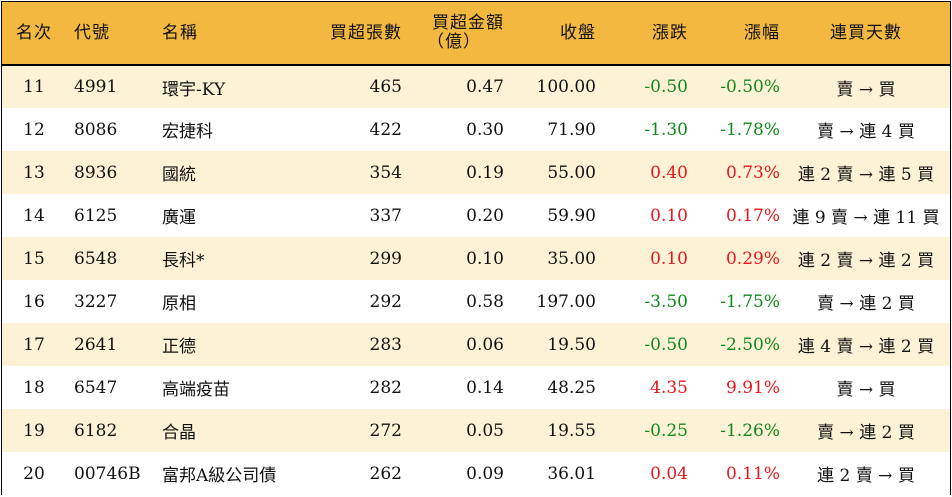 The height and width of the screenshot is (497, 952). What do you see at coordinates (194, 89) in the screenshot?
I see `name-cell: 環宇-KY` at bounding box center [194, 89].